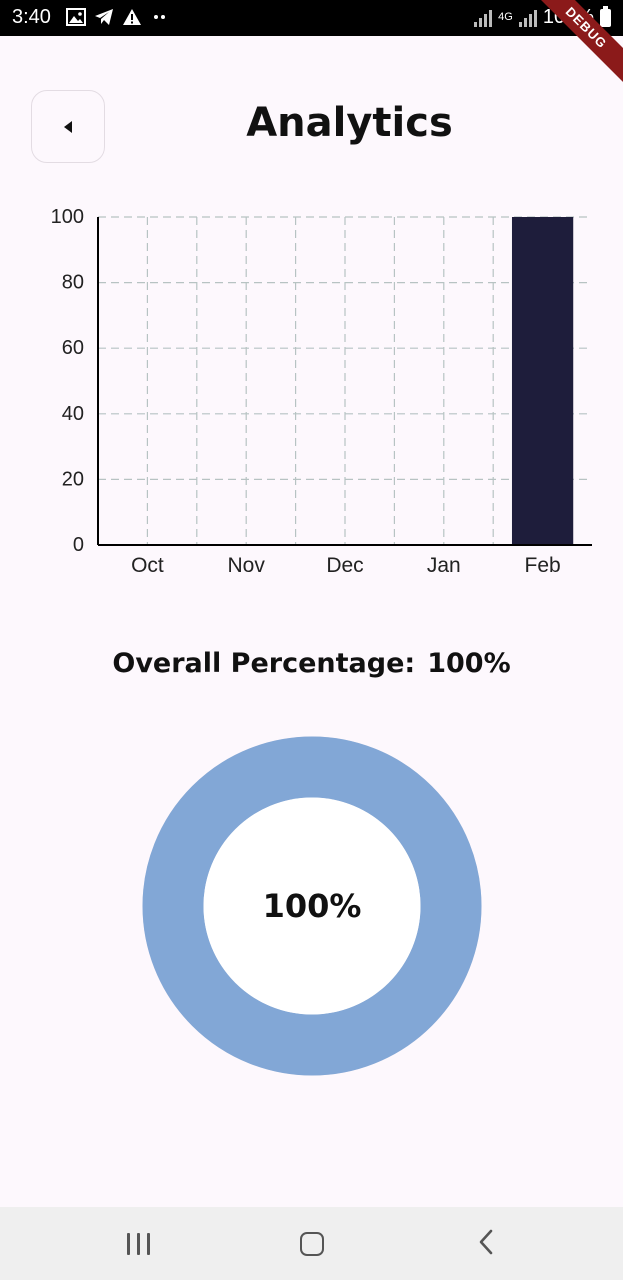 The height and width of the screenshot is (1280, 623). What do you see at coordinates (344, 565) in the screenshot?
I see `x-tick-label: Dec` at bounding box center [344, 565].